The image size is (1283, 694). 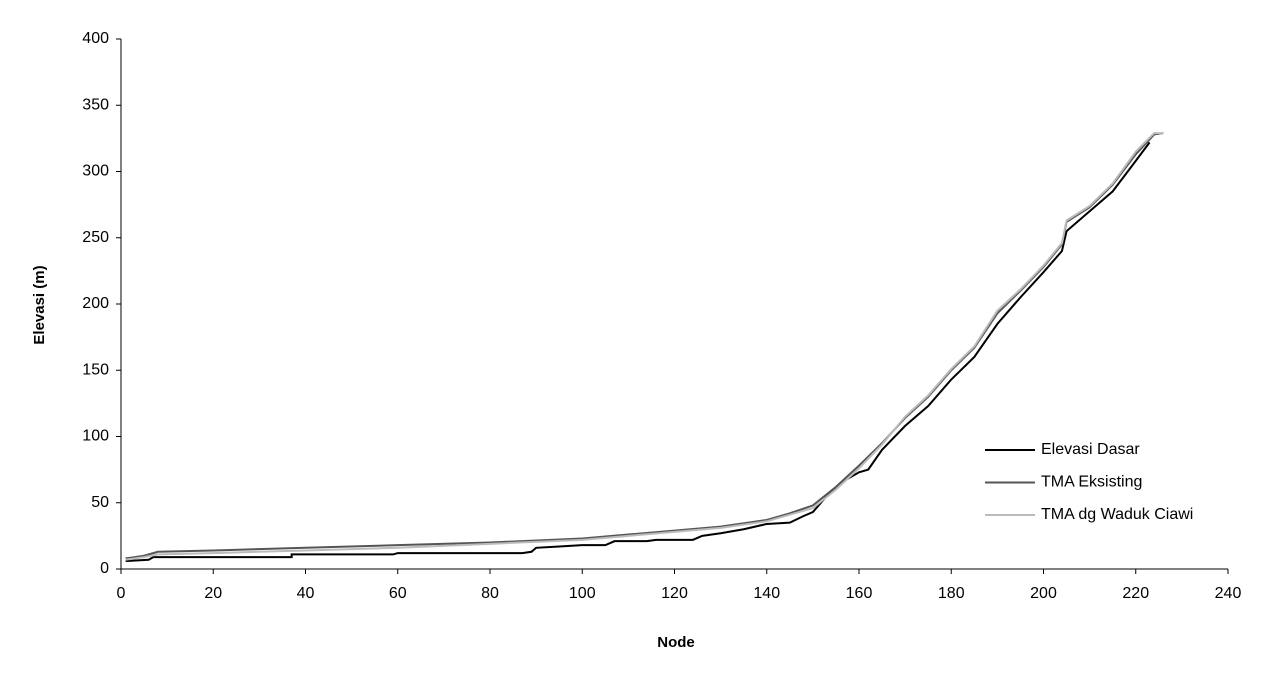 What do you see at coordinates (95, 171) in the screenshot?
I see `y-tick-label: 300` at bounding box center [95, 171].